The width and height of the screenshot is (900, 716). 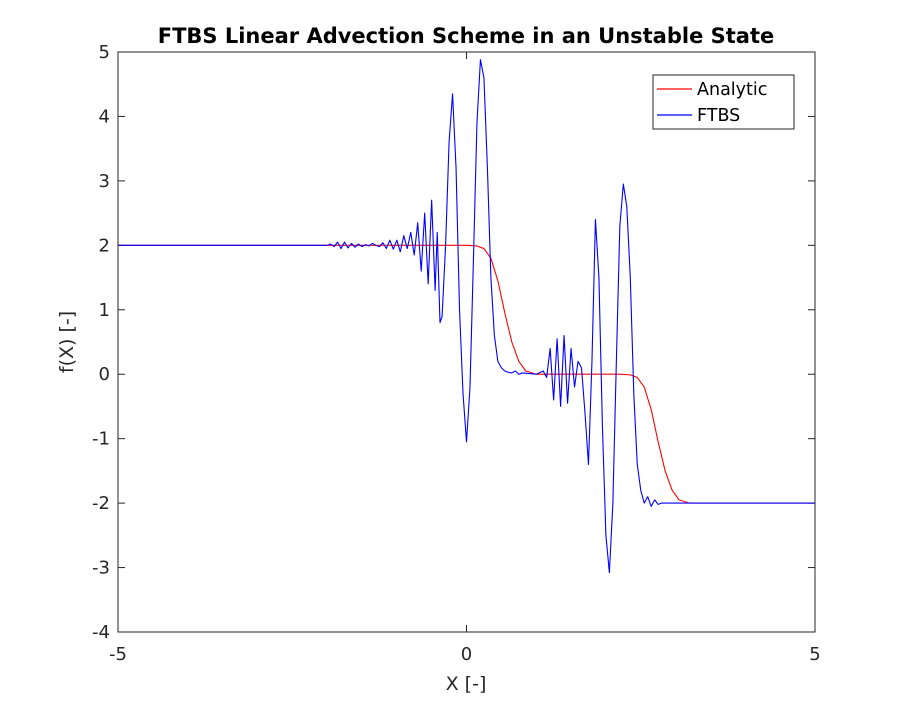 What do you see at coordinates (104, 116) in the screenshot?
I see `y-tick-label: 4` at bounding box center [104, 116].